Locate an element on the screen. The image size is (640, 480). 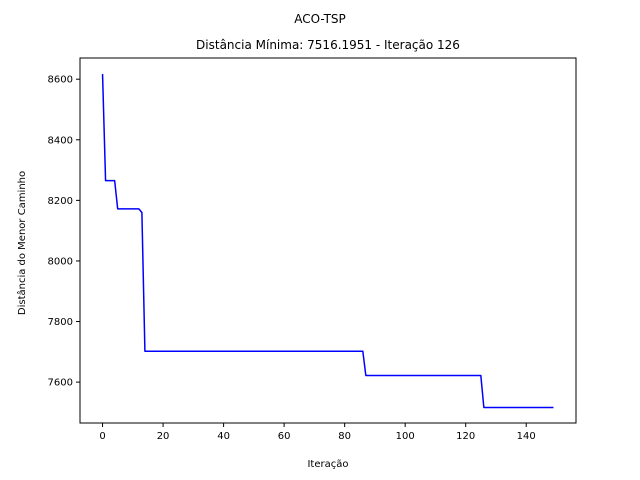
x-tick-label: 0 is located at coordinates (102, 436).